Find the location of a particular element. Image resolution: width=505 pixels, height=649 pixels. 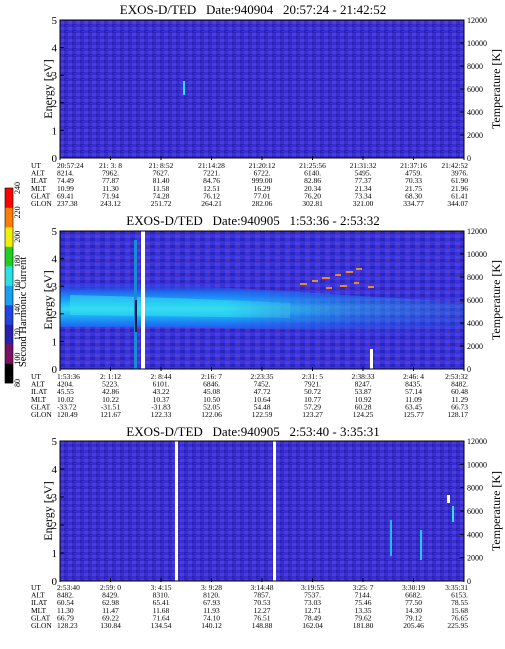

ytick-label: 3 is located at coordinates (55, 287).